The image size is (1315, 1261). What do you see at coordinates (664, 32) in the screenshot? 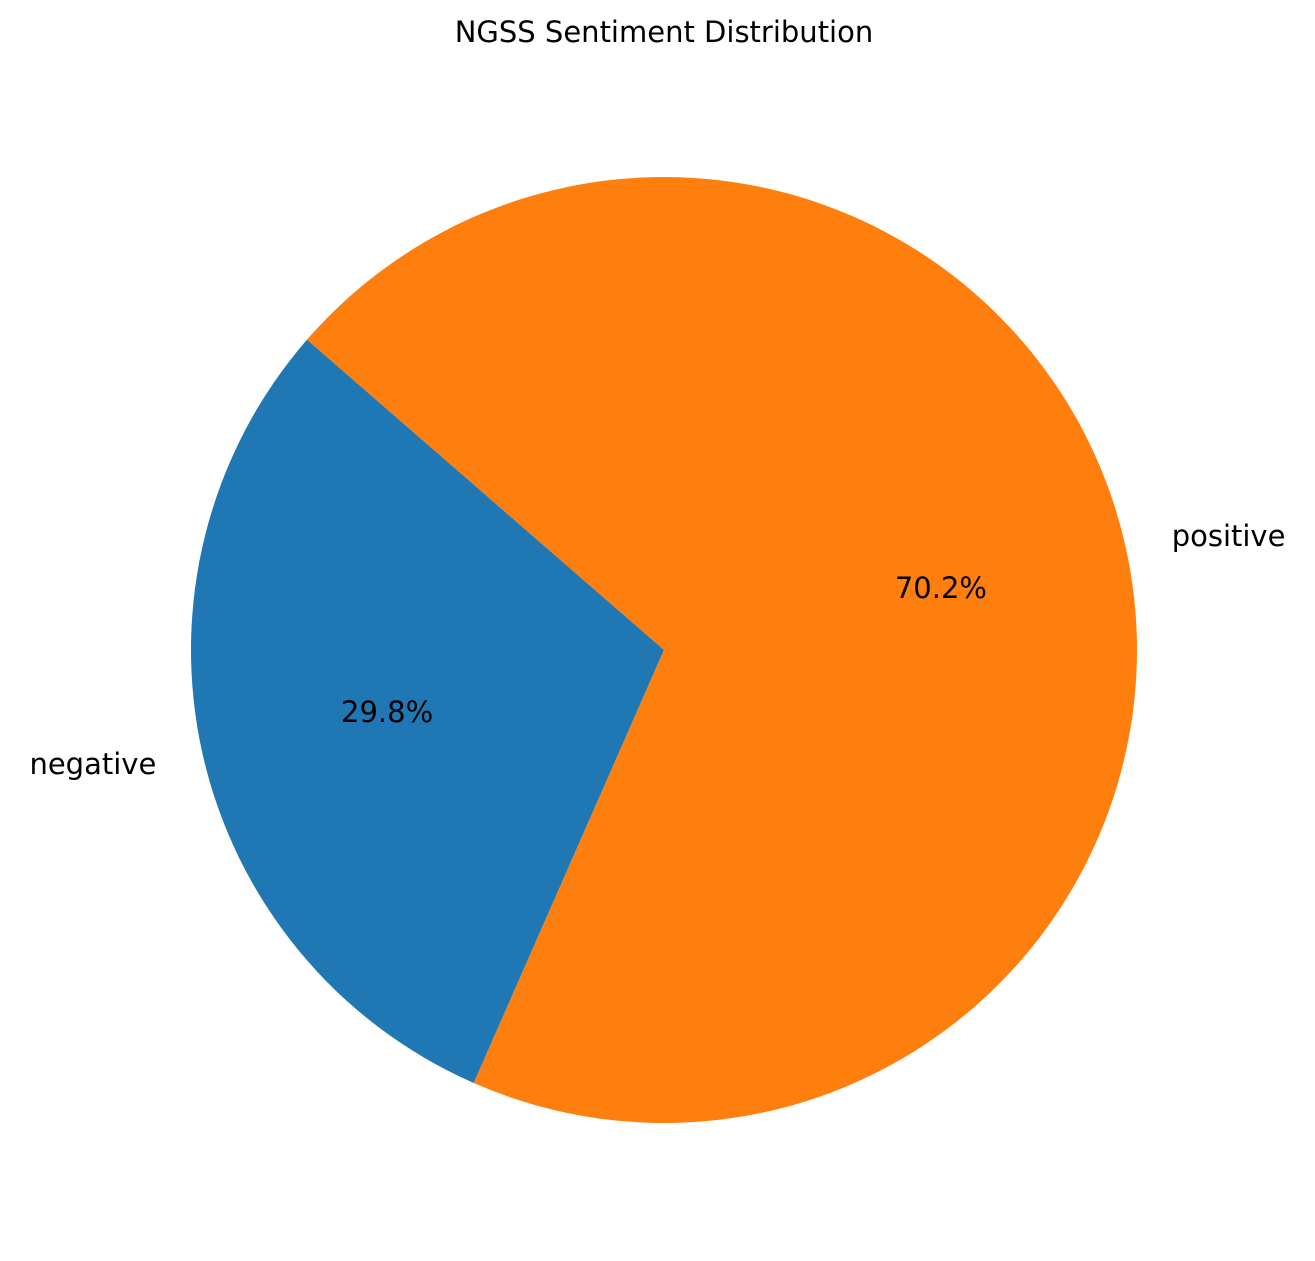
I see `chart-title: NGSS Sentiment Distribution` at bounding box center [664, 32].